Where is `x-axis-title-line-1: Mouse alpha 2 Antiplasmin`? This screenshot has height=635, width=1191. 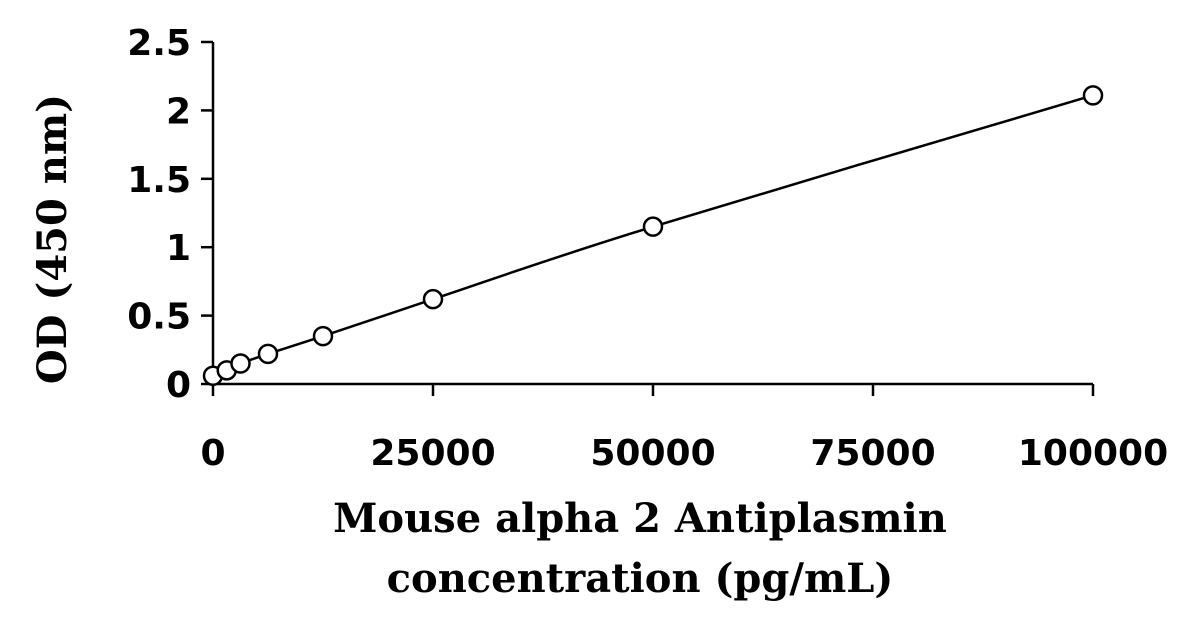
x-axis-title-line-1: Mouse alpha 2 Antiplasmin is located at coordinates (640, 518).